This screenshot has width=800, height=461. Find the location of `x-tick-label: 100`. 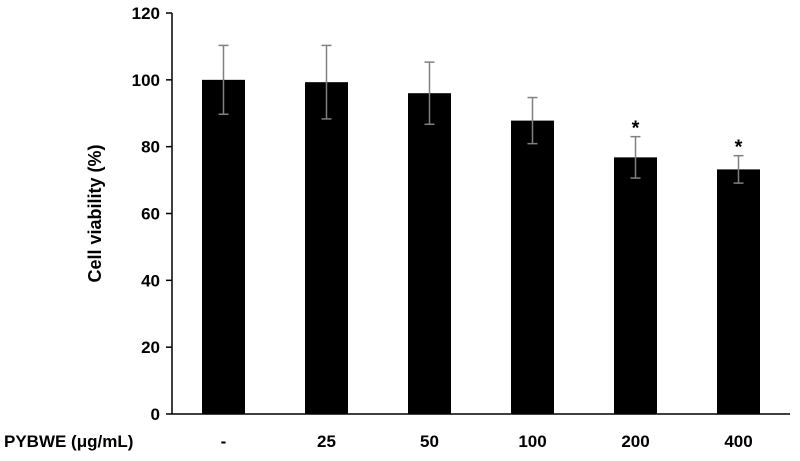

x-tick-label: 100 is located at coordinates (532, 441).